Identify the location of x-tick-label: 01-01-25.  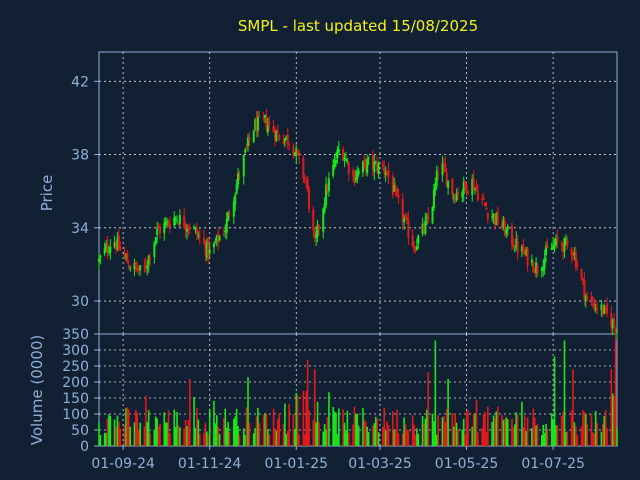
(296, 464).